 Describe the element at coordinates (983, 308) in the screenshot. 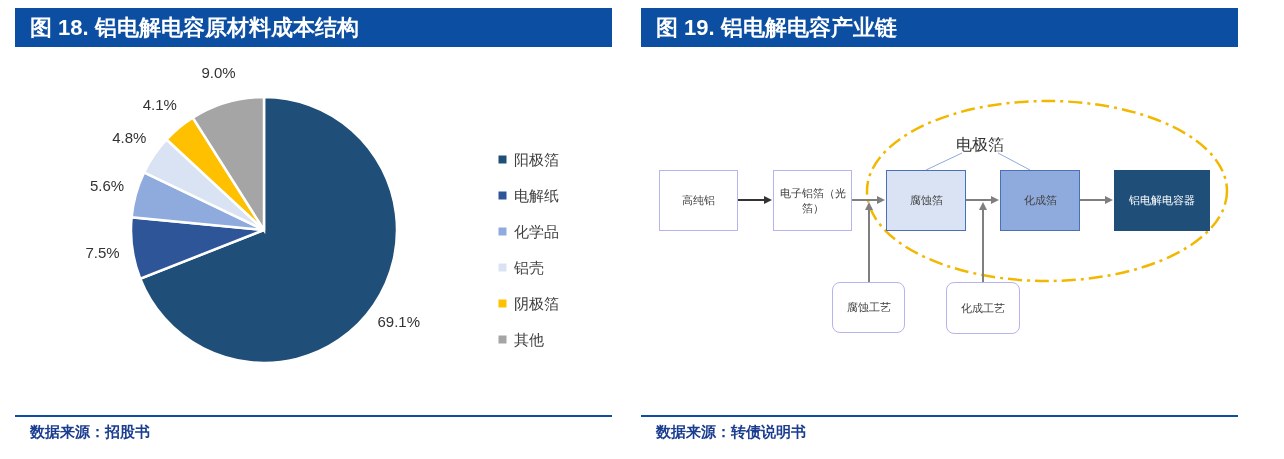

I see `rounded-box: 化成工艺` at that location.